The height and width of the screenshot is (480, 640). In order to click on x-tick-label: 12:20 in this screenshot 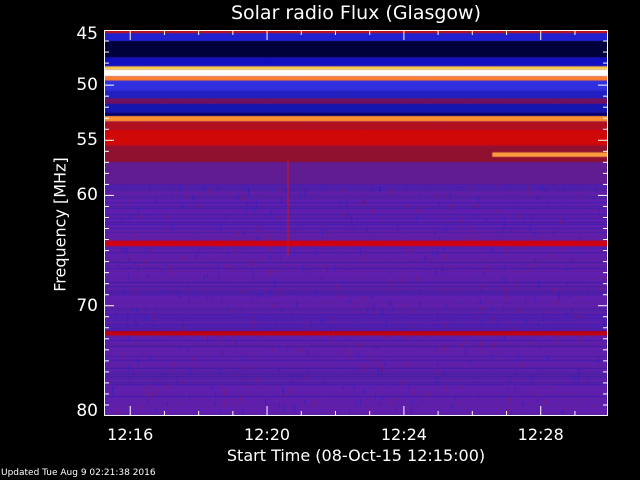, I will do `click(267, 434)`.